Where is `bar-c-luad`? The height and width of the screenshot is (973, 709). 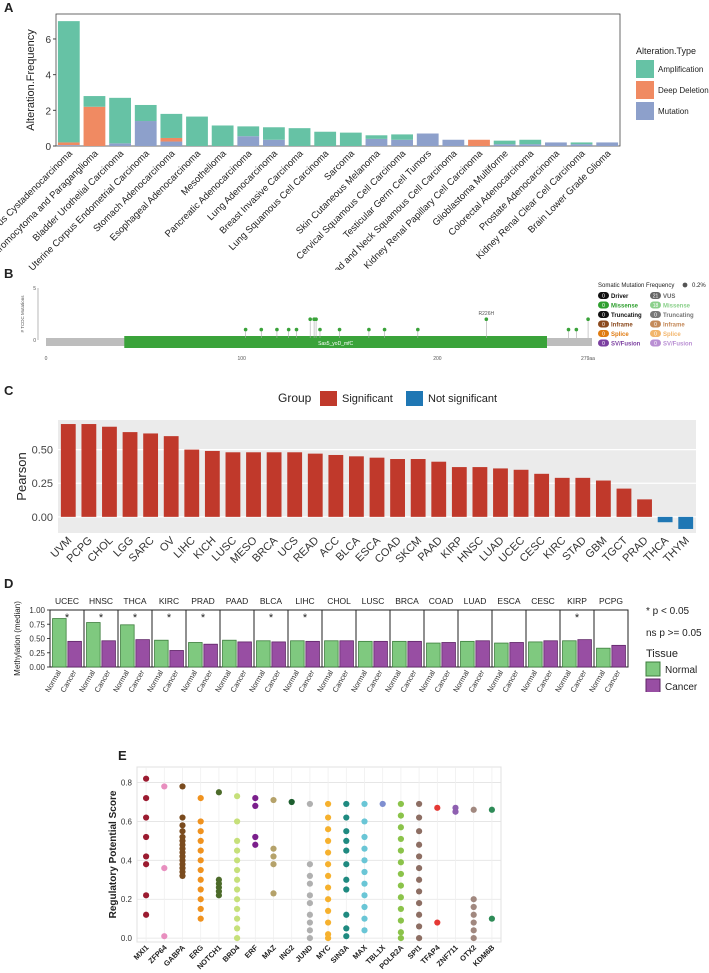
bar-c-luad is located at coordinates (500, 492).